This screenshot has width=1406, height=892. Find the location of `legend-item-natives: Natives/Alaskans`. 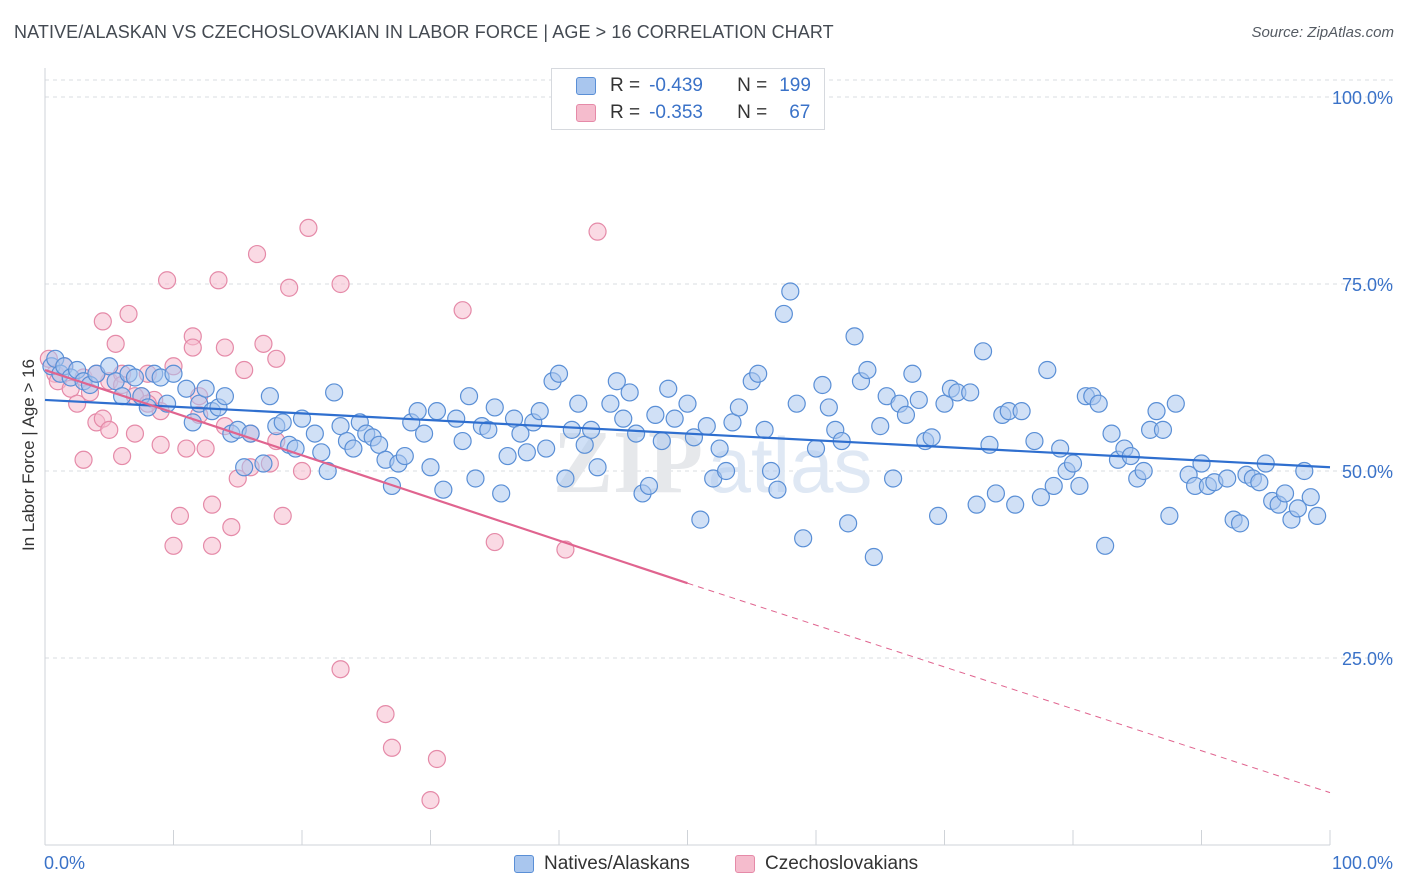

legend-item-natives: Natives/Alaskans is located at coordinates (602, 864).